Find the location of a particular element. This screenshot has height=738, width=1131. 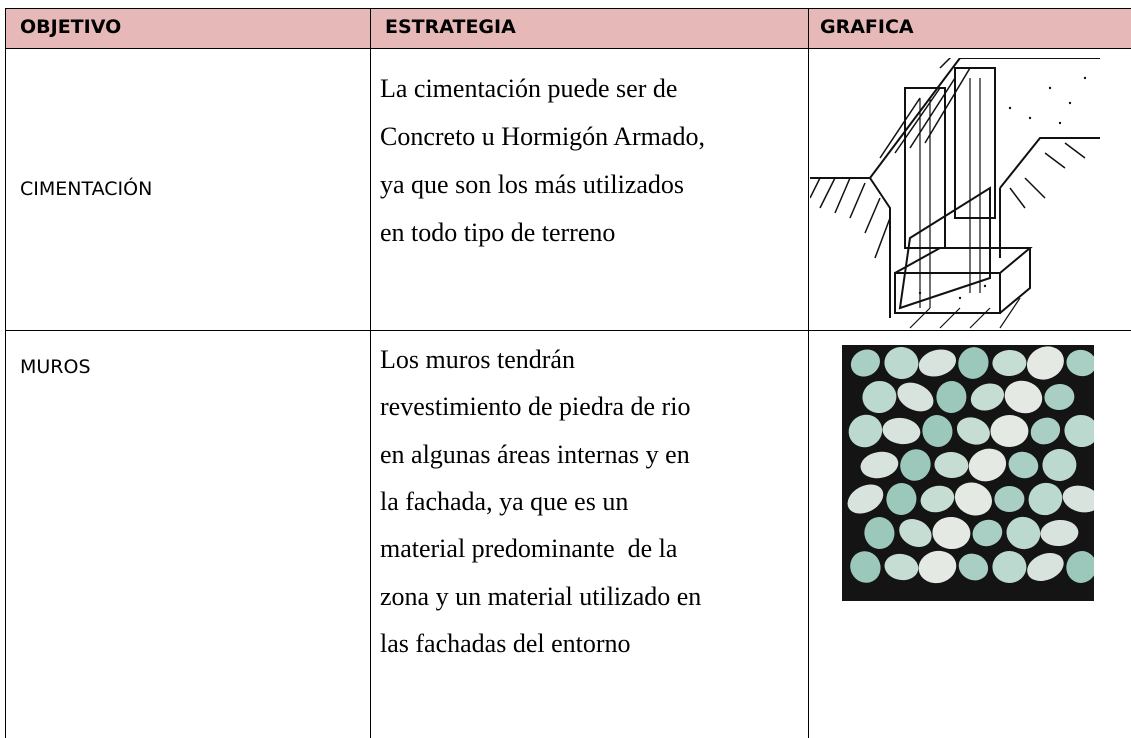

pebbles-photo is located at coordinates (968, 473).